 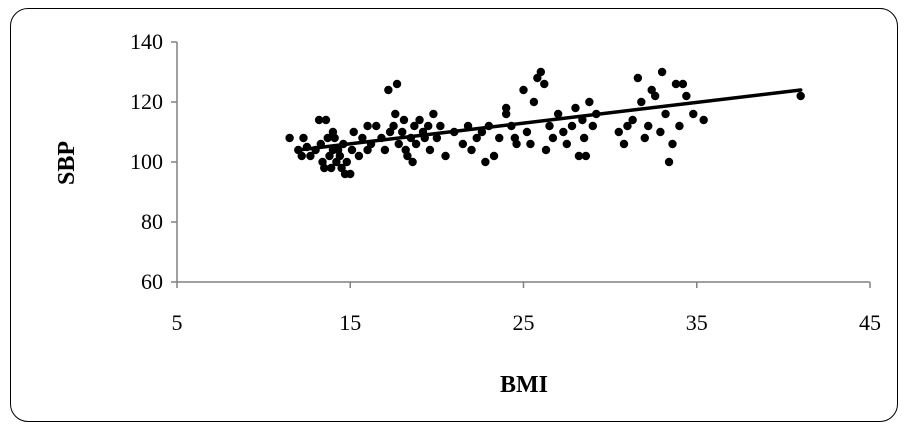 I want to click on trendline-layer, so click(x=549, y=120).